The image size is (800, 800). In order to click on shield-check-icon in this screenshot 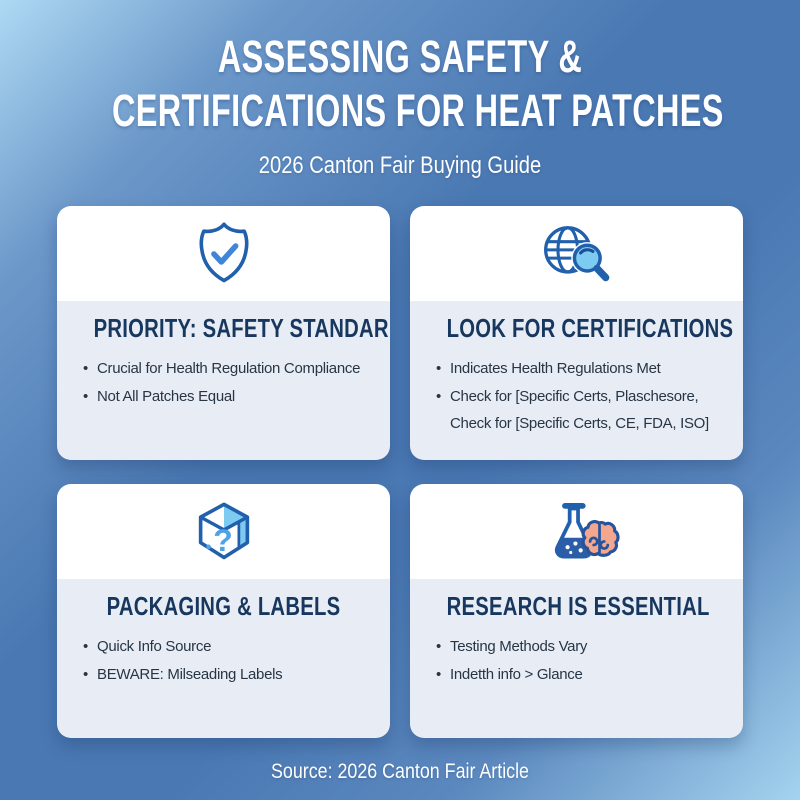, I will do `click(223, 251)`.